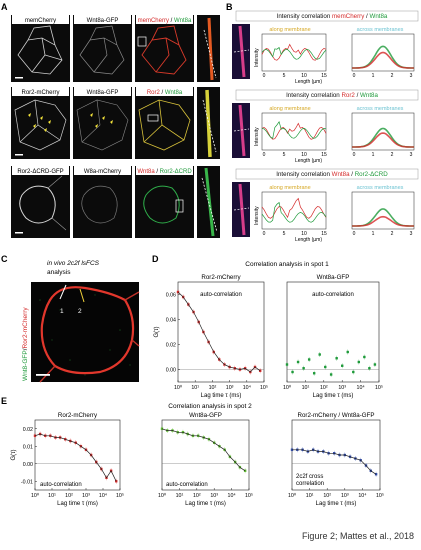  Describe the element at coordinates (40, 172) in the screenshot. I see `row3-label1: Ror2-ΔCRD-GFP` at that location.